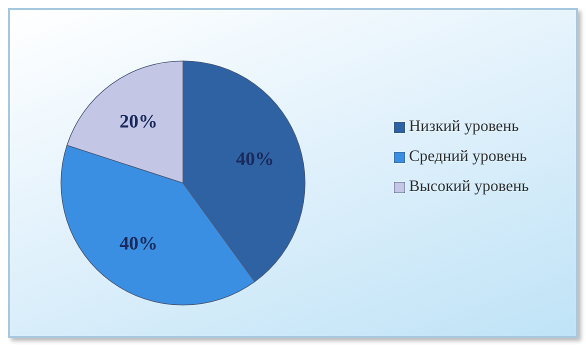  Describe the element at coordinates (469, 187) in the screenshot. I see `legend-label: Высокий уровень` at that location.